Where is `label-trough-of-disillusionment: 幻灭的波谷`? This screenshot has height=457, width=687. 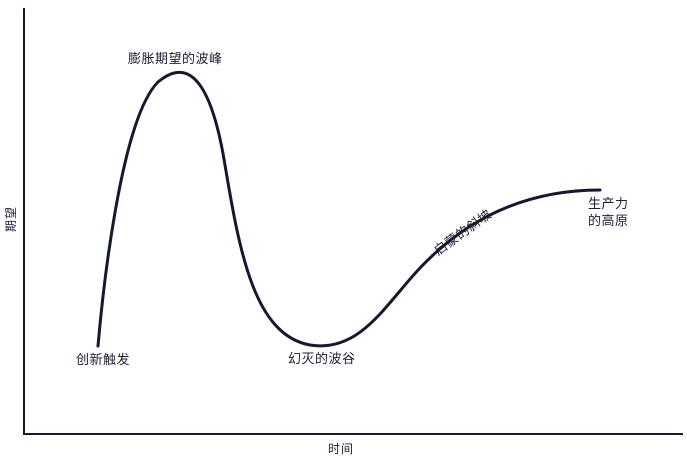 label-trough-of-disillusionment: 幻灭的波谷 is located at coordinates (322, 359).